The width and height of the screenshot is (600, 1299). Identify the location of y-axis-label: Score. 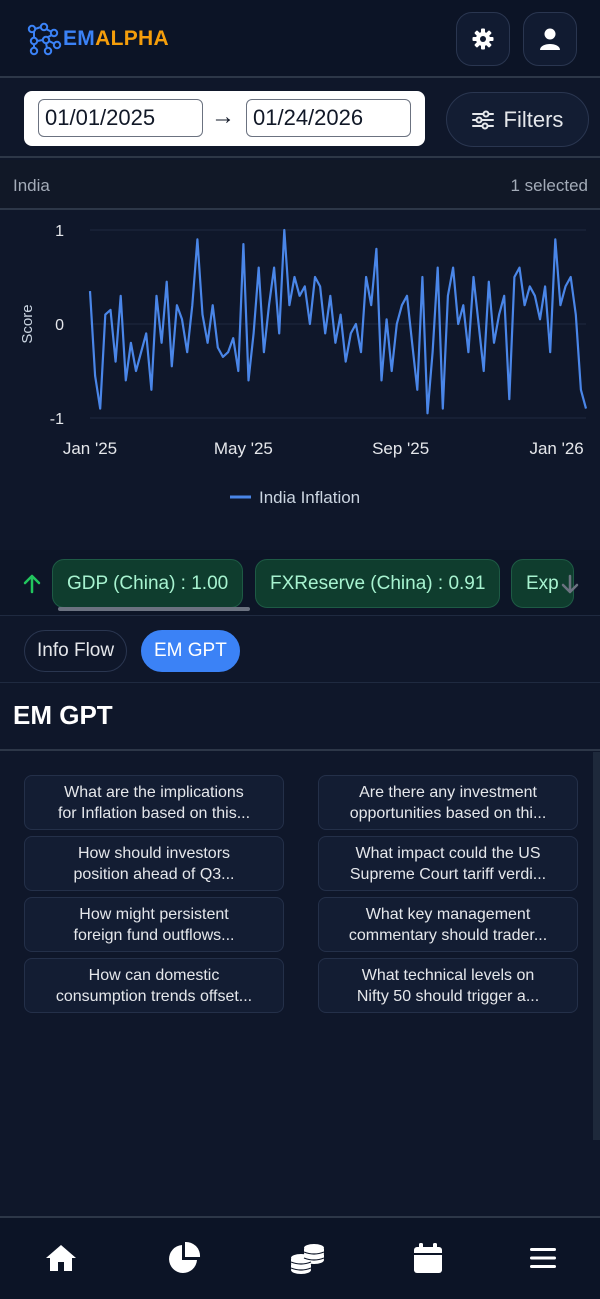
(27, 323).